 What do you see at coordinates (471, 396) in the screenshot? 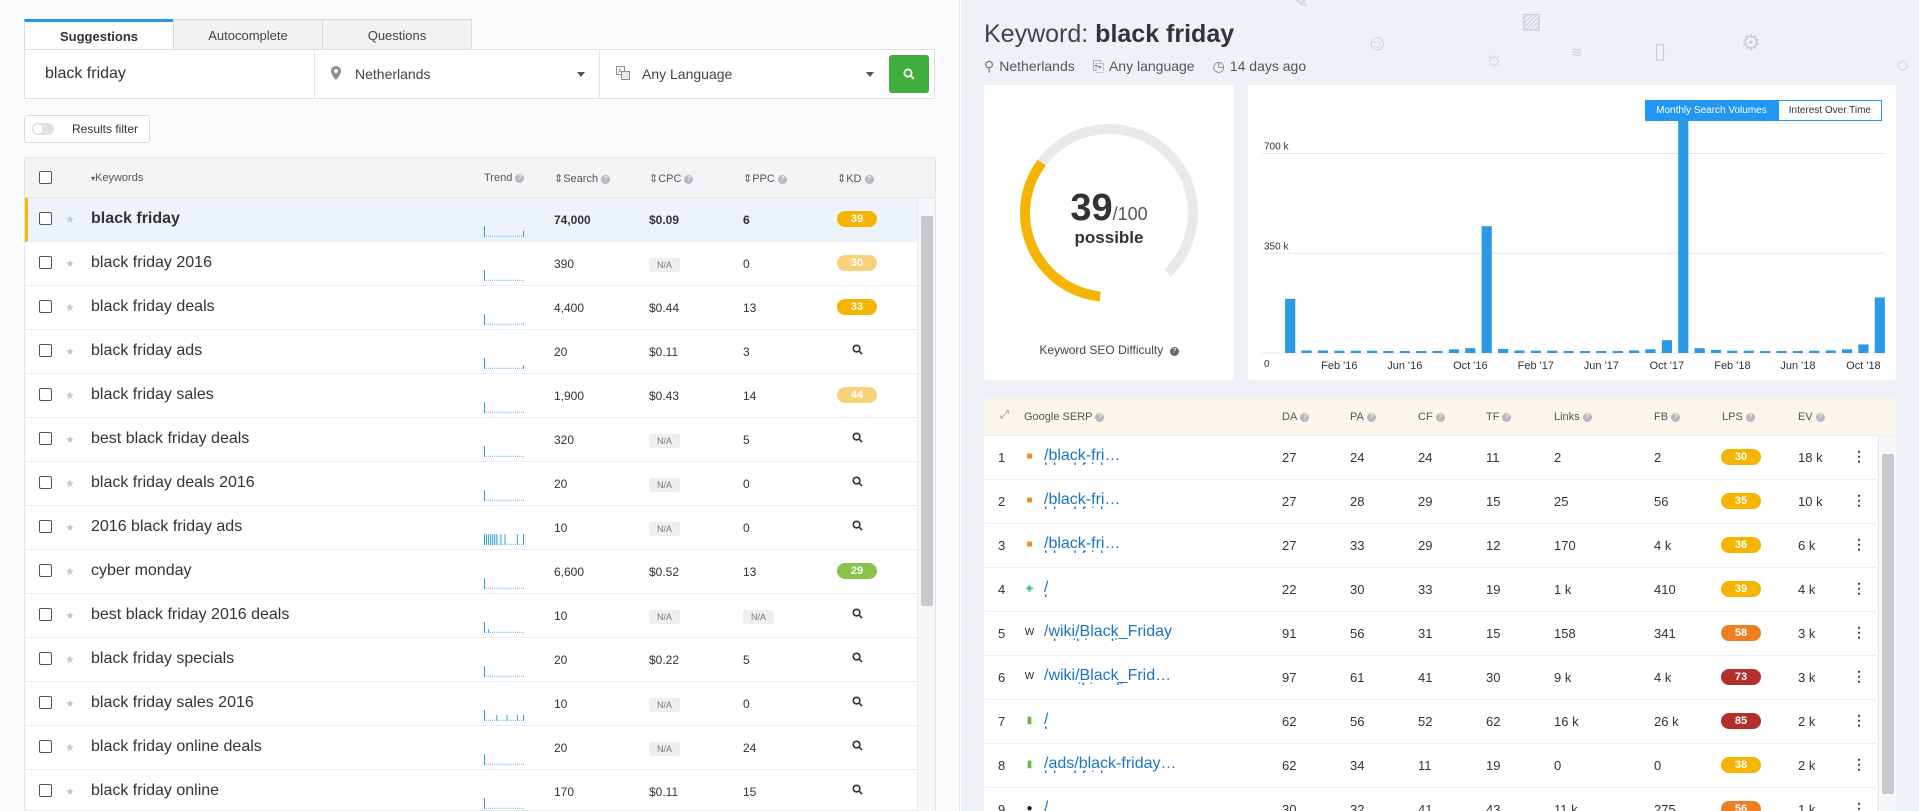
I see `table-row: ★ black friday sales 1,900 $0.43 14 44` at bounding box center [471, 396].